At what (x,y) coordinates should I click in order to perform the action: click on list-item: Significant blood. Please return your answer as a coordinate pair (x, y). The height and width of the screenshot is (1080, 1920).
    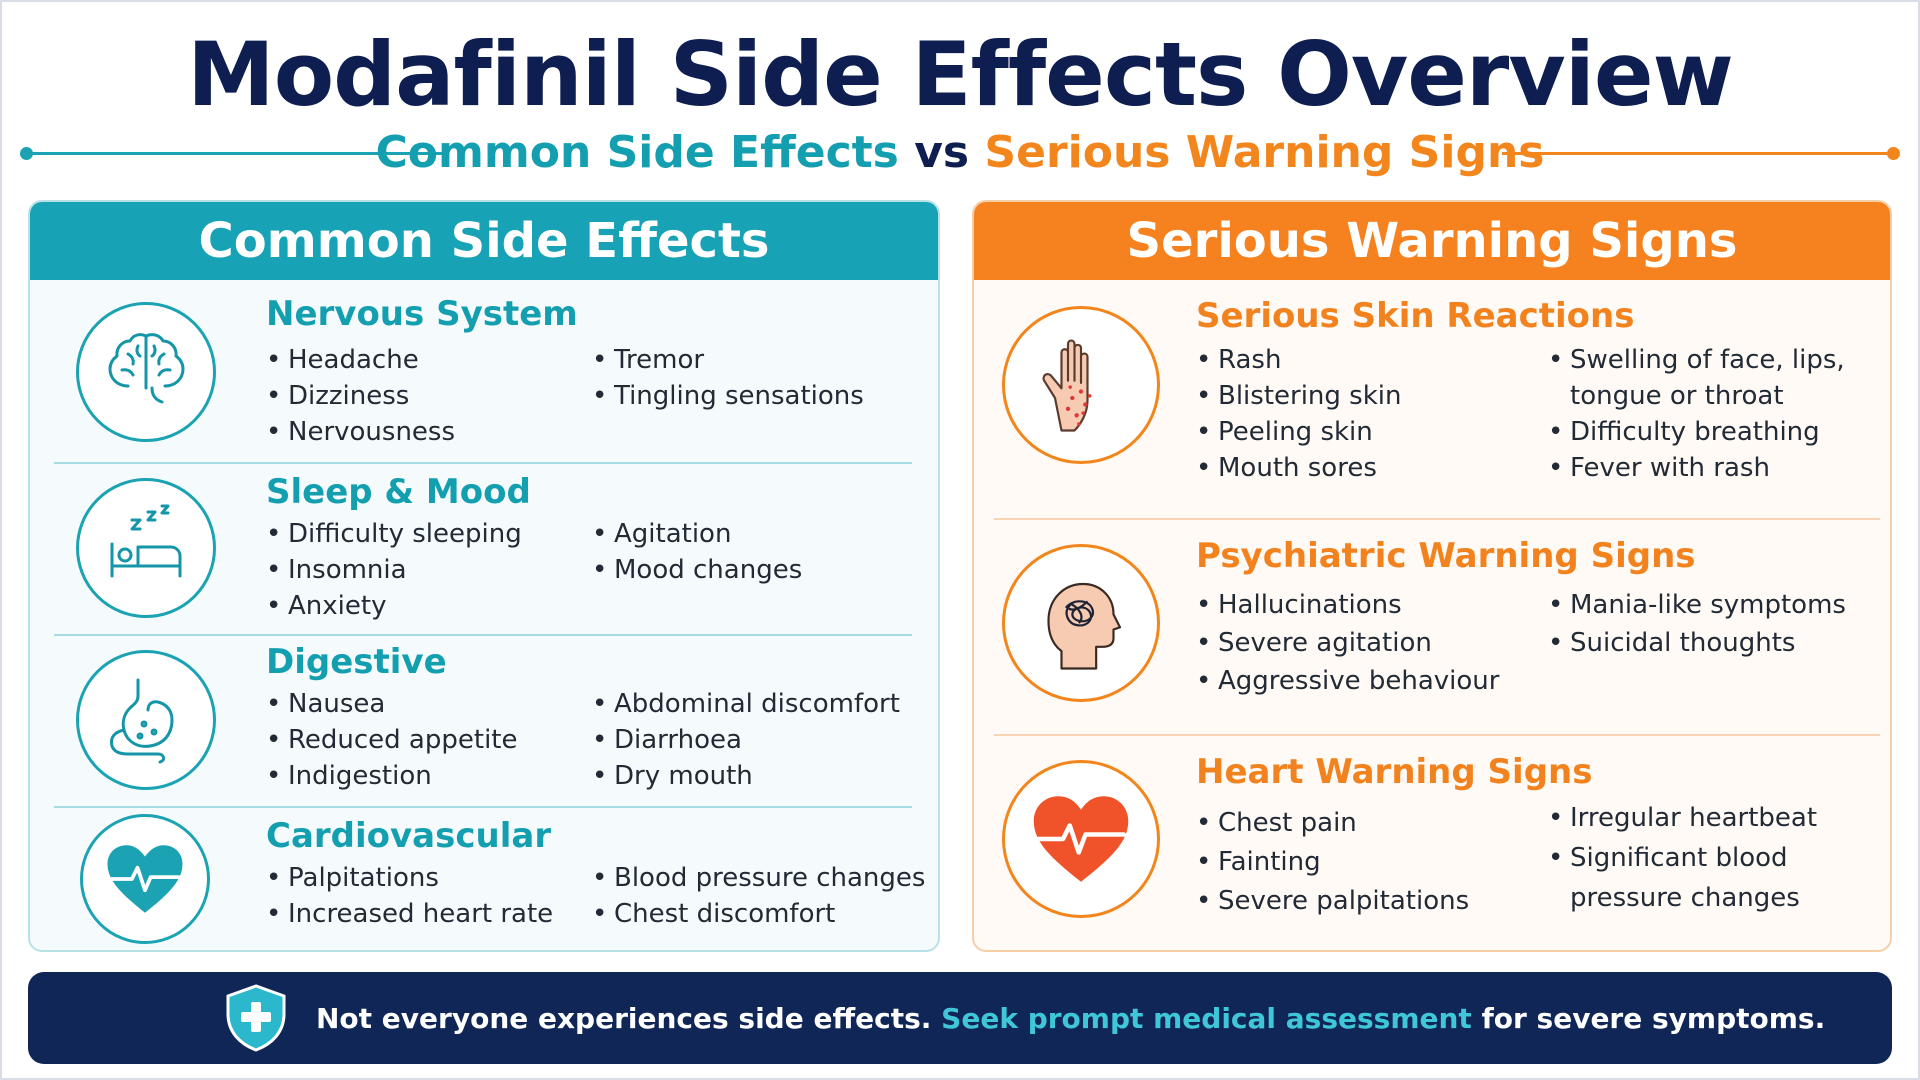
    Looking at the image, I should click on (1682, 858).